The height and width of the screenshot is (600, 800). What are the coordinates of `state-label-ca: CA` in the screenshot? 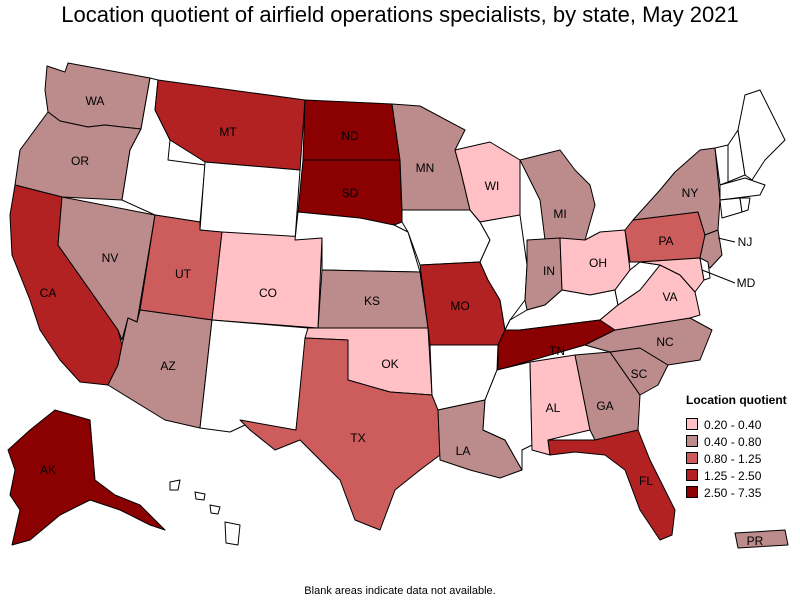 It's located at (48, 293).